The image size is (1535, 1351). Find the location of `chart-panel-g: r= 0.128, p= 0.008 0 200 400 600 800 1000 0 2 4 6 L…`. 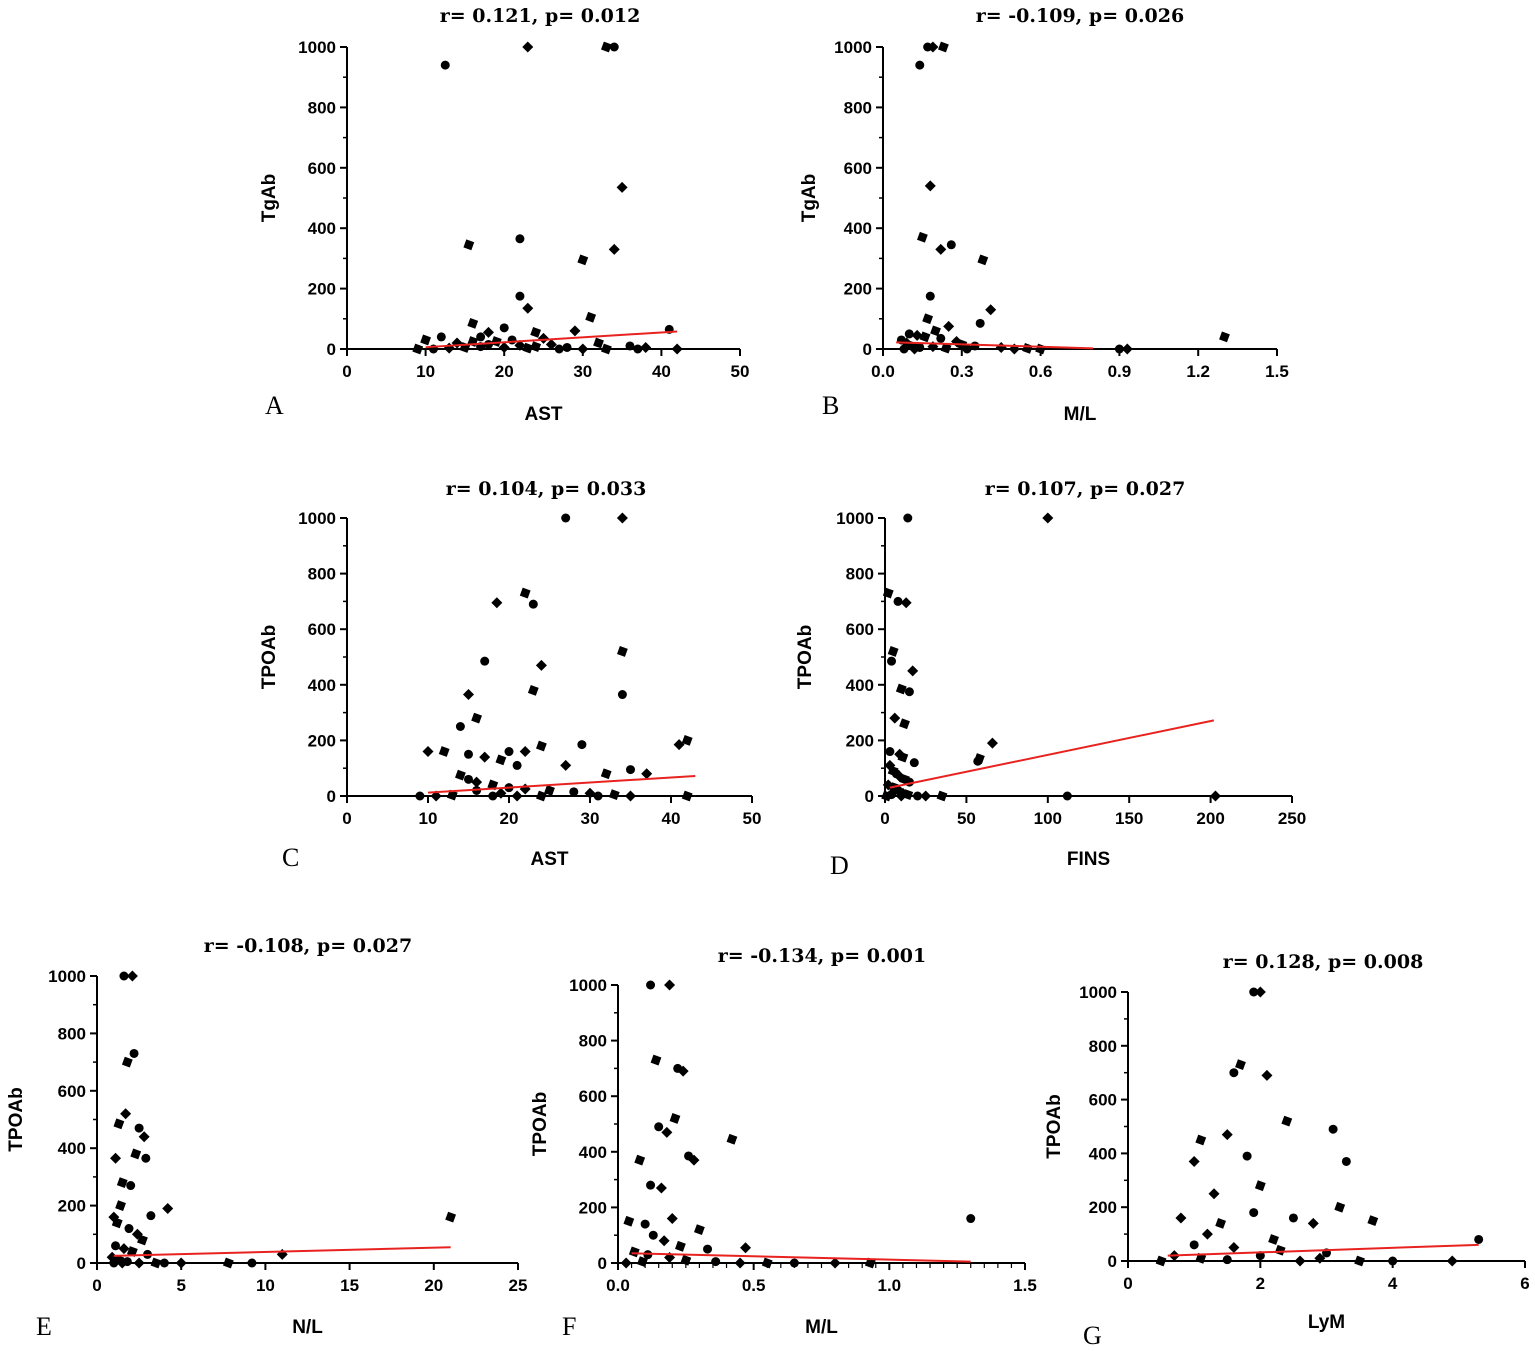

chart-panel-g: r= 0.128, p= 0.008 0 200 400 600 800 1000 0 2 4 6 L… is located at coordinates (1287, 1150).